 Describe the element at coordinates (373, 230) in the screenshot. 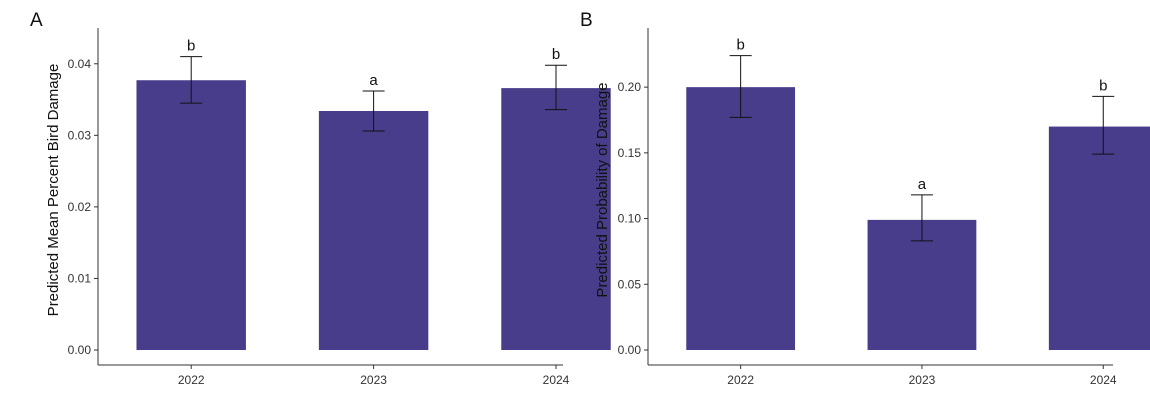

I see `panel-a-bar-2023` at that location.